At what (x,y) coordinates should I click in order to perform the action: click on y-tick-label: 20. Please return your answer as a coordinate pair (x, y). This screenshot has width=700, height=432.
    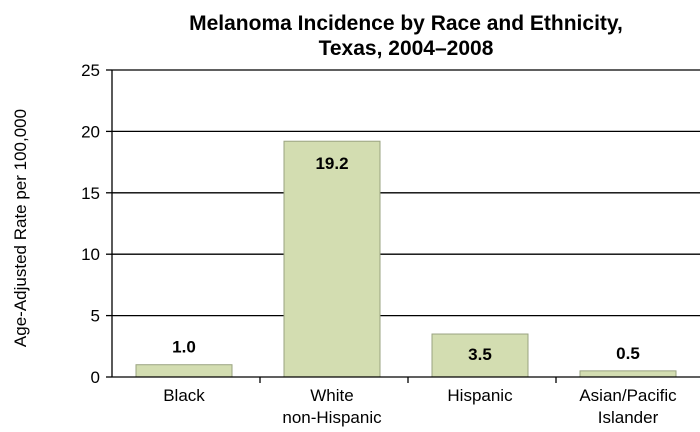
    Looking at the image, I should click on (90, 131).